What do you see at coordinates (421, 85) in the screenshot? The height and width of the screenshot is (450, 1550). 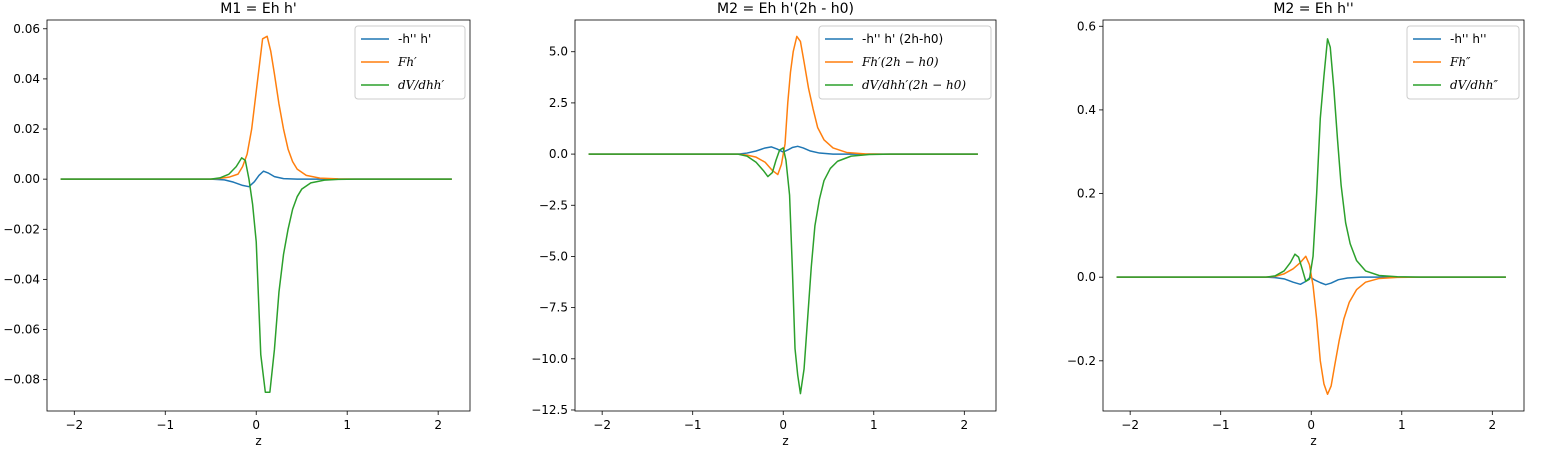 I see `legend-label: dV/dhh′` at bounding box center [421, 85].